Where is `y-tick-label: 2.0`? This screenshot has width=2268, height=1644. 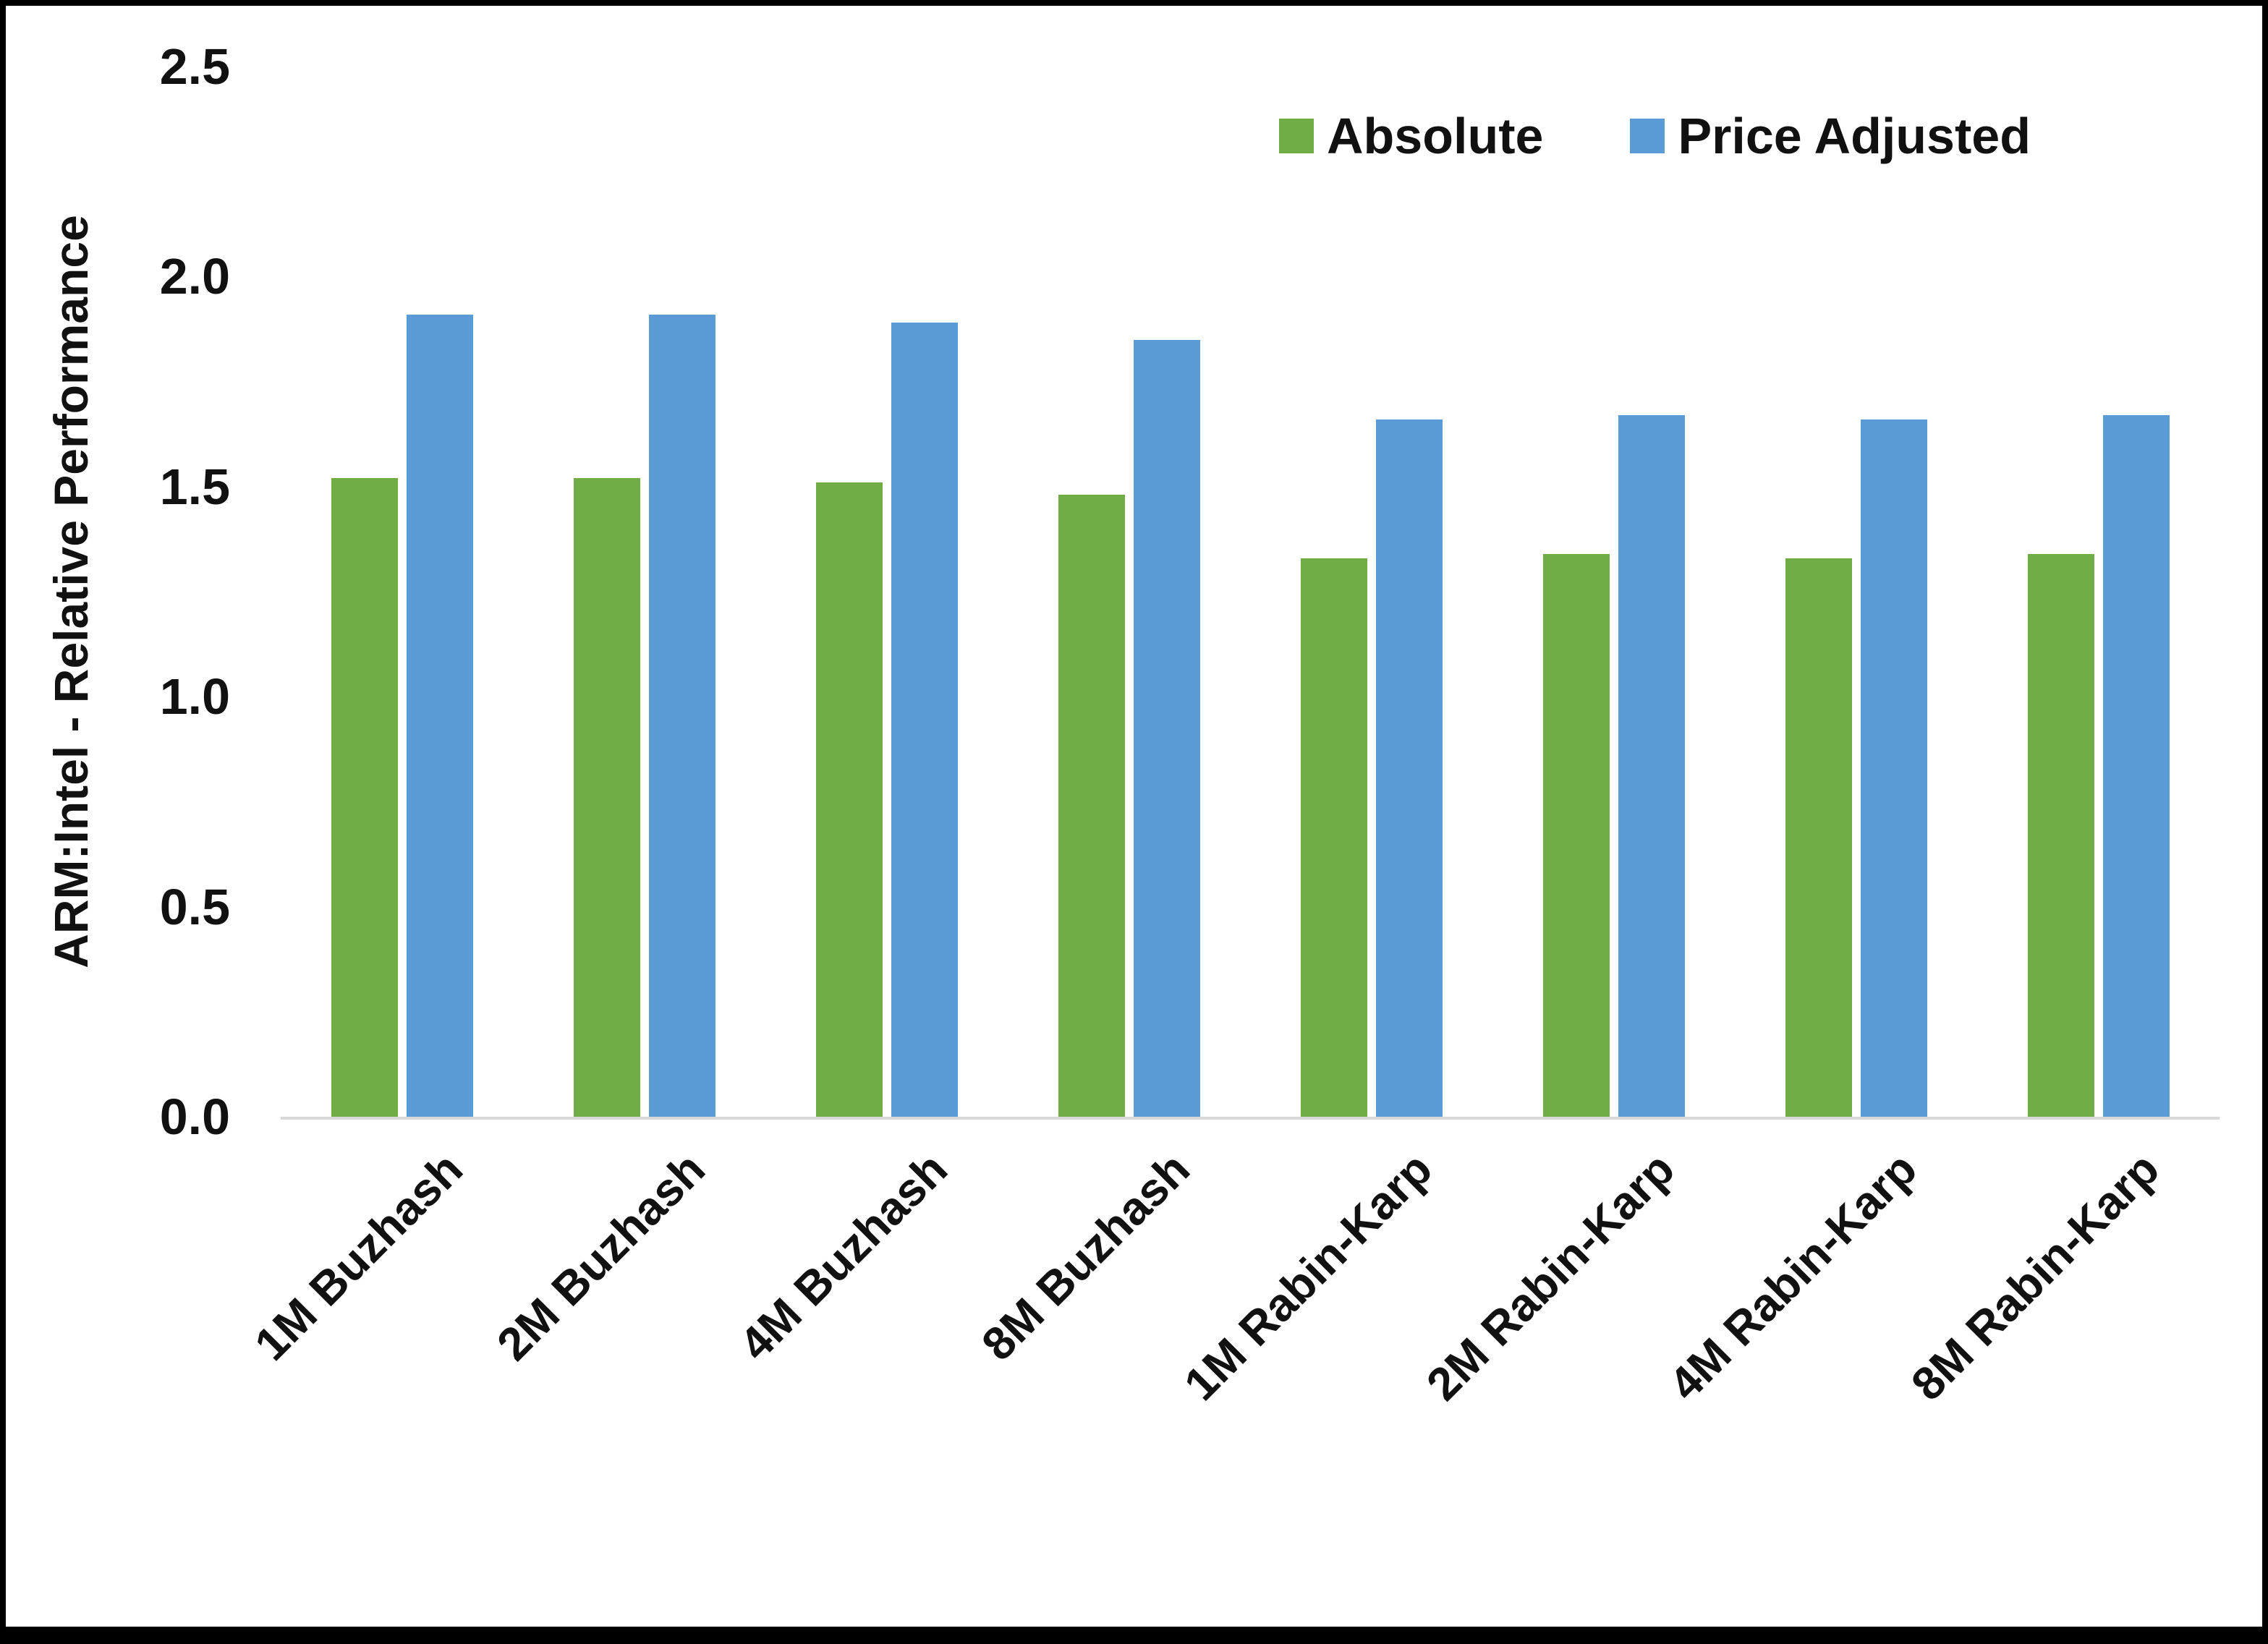 y-tick-label: 2.0 is located at coordinates (194, 276).